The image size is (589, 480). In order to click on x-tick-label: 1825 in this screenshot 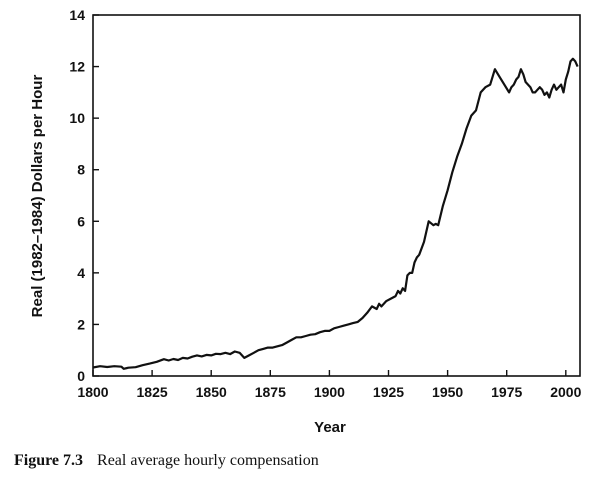, I will do `click(152, 392)`.